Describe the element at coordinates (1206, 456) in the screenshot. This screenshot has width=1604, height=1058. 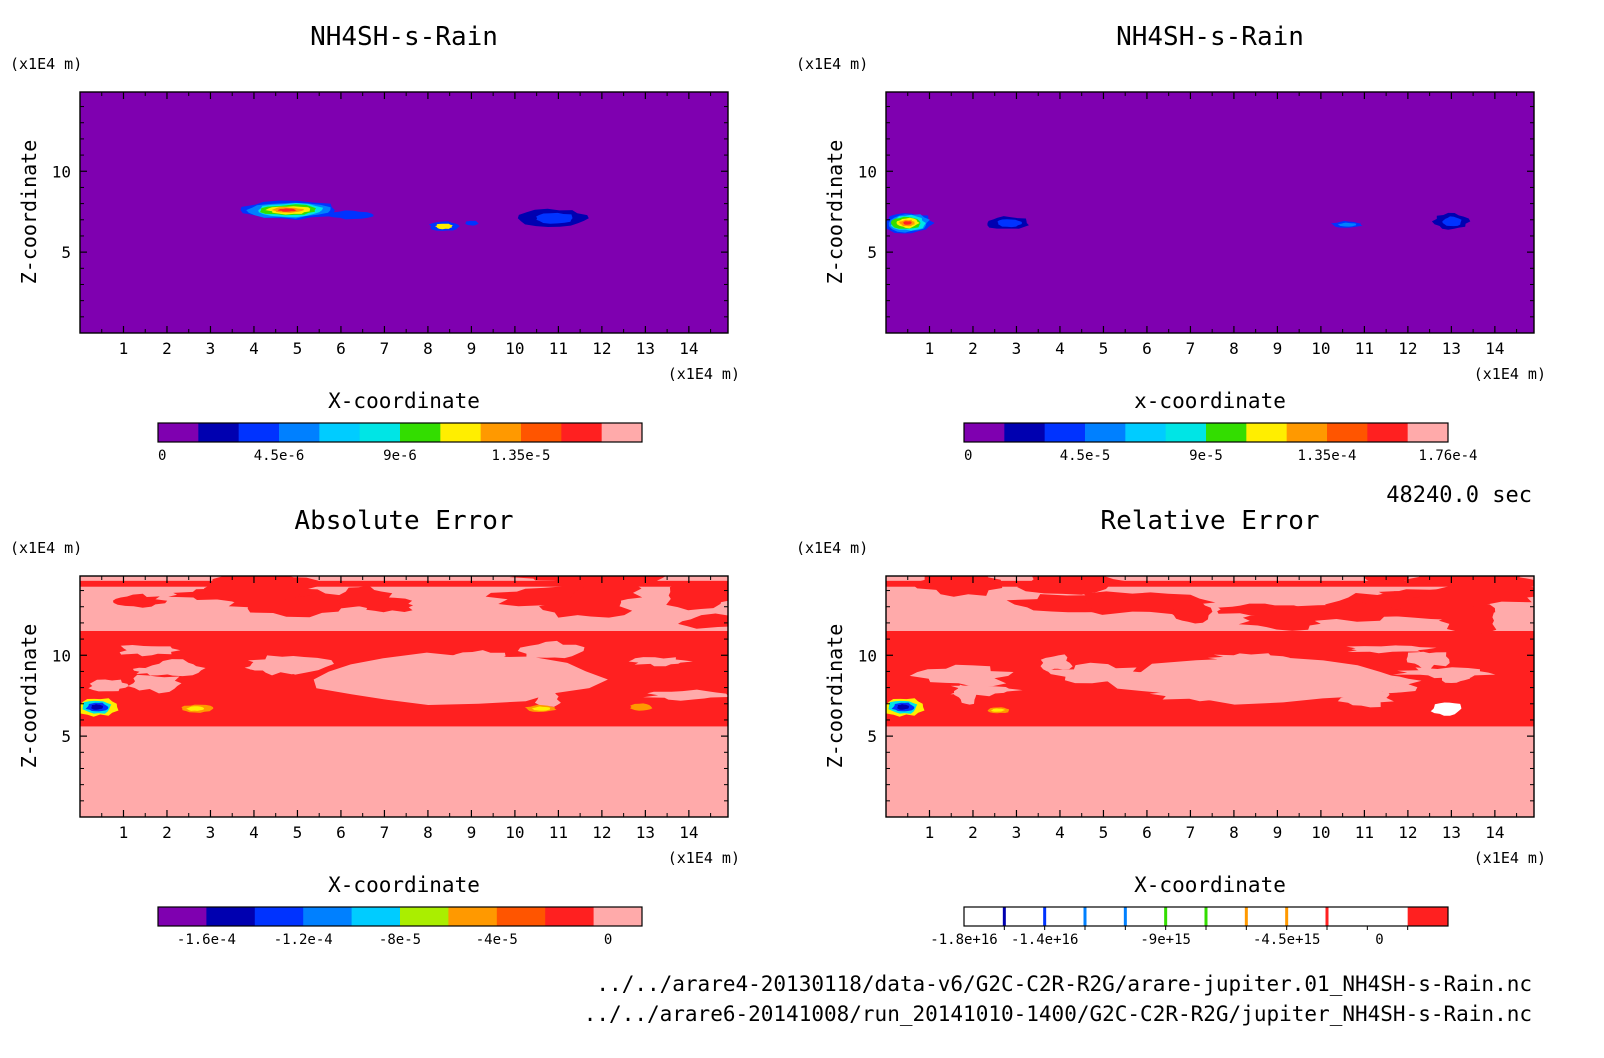
I see `colorbar-label: 9e-5` at that location.